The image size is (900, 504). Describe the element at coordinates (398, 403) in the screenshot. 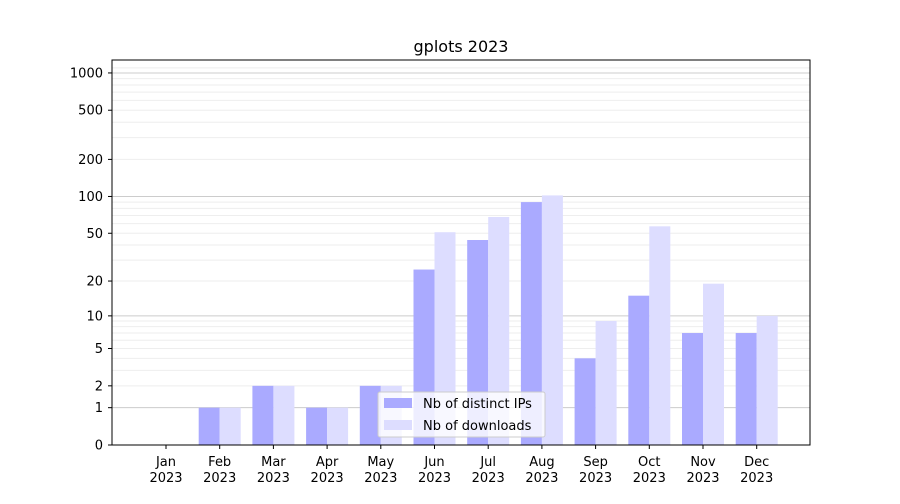

I see `legend-swatch-ips` at that location.